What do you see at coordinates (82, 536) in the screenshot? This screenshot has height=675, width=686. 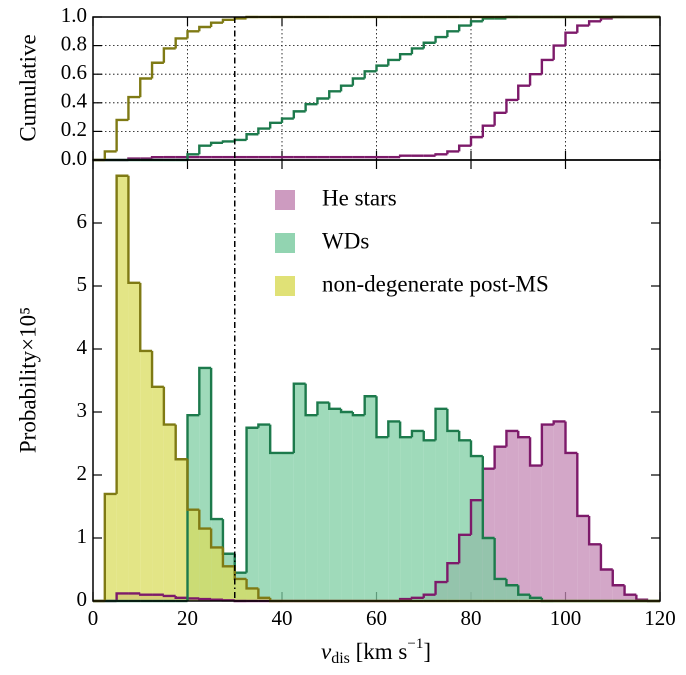 I see `y-tick-label: 1` at bounding box center [82, 536].